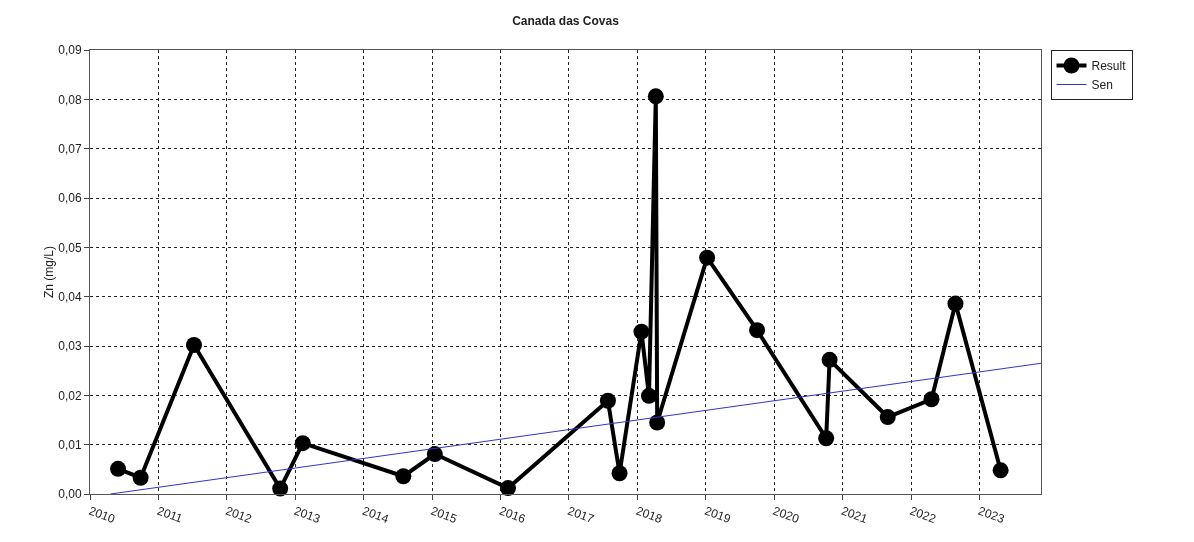 This screenshot has width=1194, height=542. Describe the element at coordinates (70, 50) in the screenshot. I see `y-tick-label: 0,09` at that location.